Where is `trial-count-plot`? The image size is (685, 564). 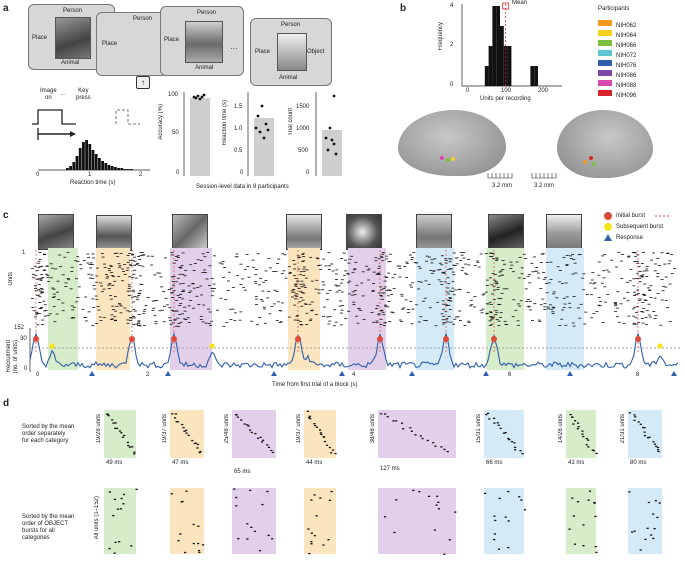 trial-count-plot is located at coordinates (328, 134).